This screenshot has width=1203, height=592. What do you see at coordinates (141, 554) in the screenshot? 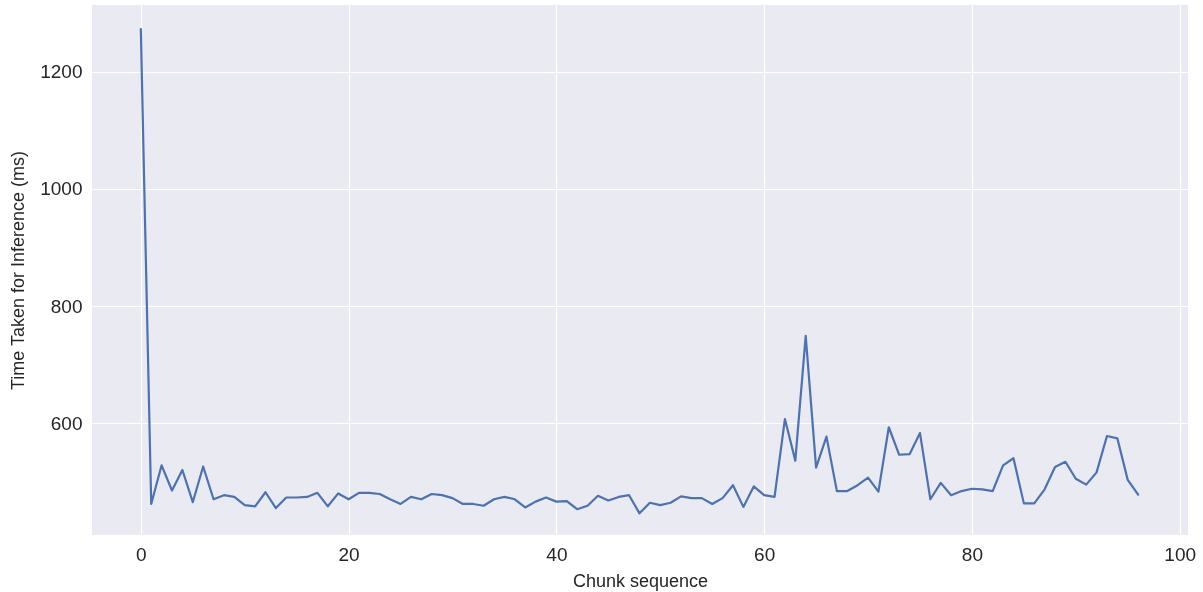
I see `x-tick-label: 0` at bounding box center [141, 554].